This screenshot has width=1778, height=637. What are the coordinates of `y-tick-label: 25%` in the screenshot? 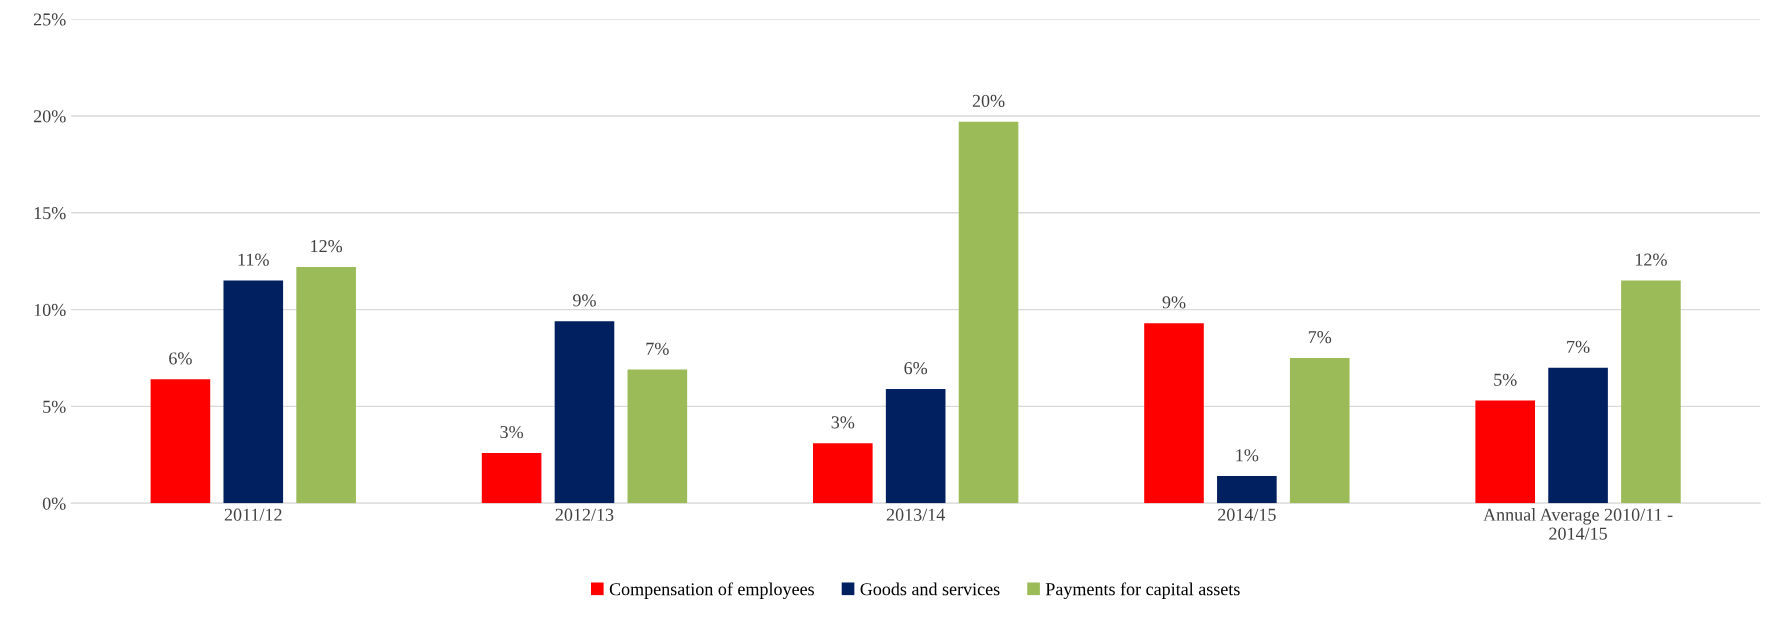 It's located at (49, 19).